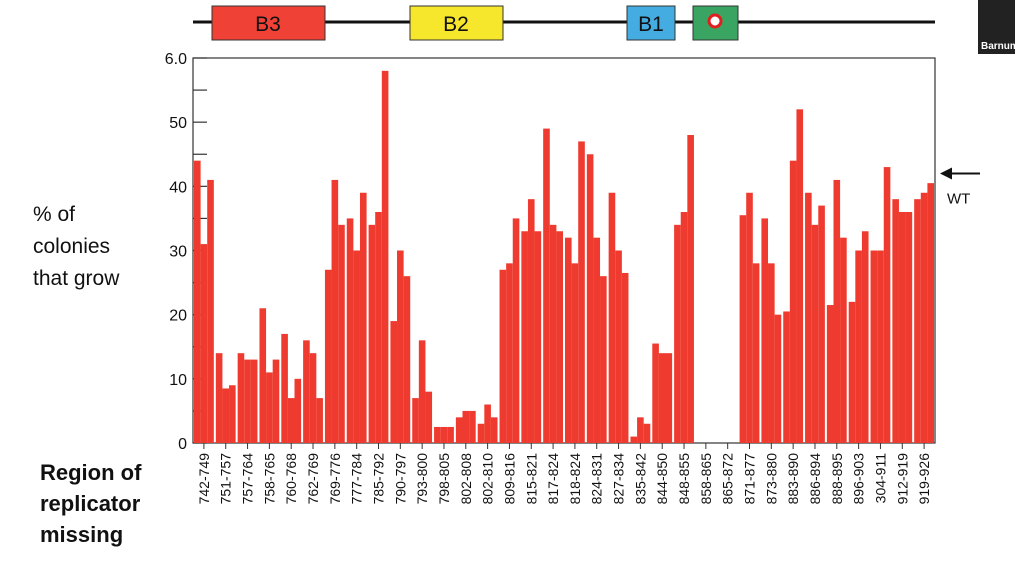 Image resolution: width=1015 pixels, height=576 pixels. I want to click on x-tick-label: 824-831, so click(597, 479).